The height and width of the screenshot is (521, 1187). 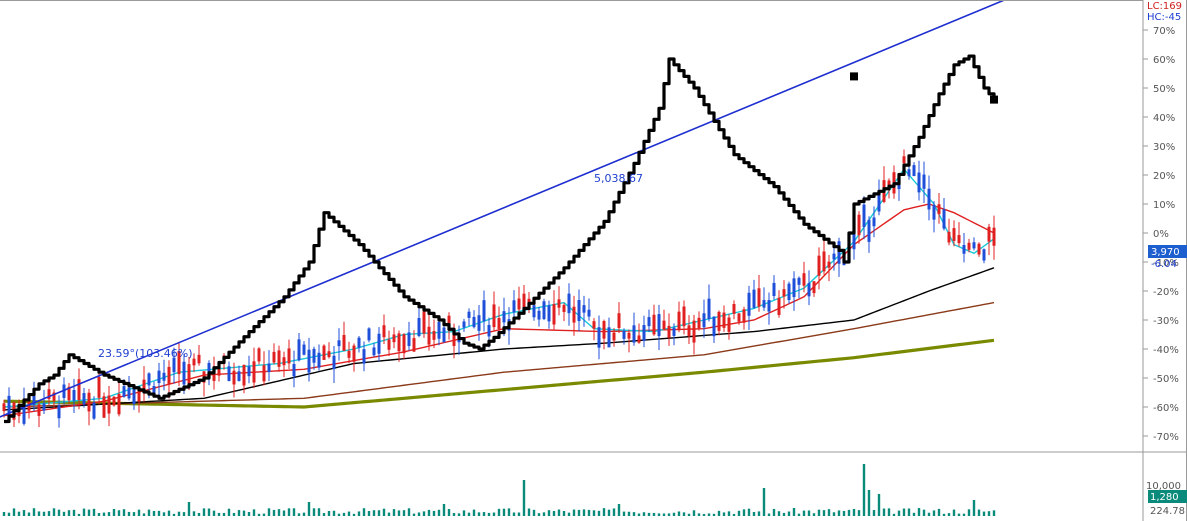 I want to click on y-tick-label: -50%, so click(x=1166, y=379).